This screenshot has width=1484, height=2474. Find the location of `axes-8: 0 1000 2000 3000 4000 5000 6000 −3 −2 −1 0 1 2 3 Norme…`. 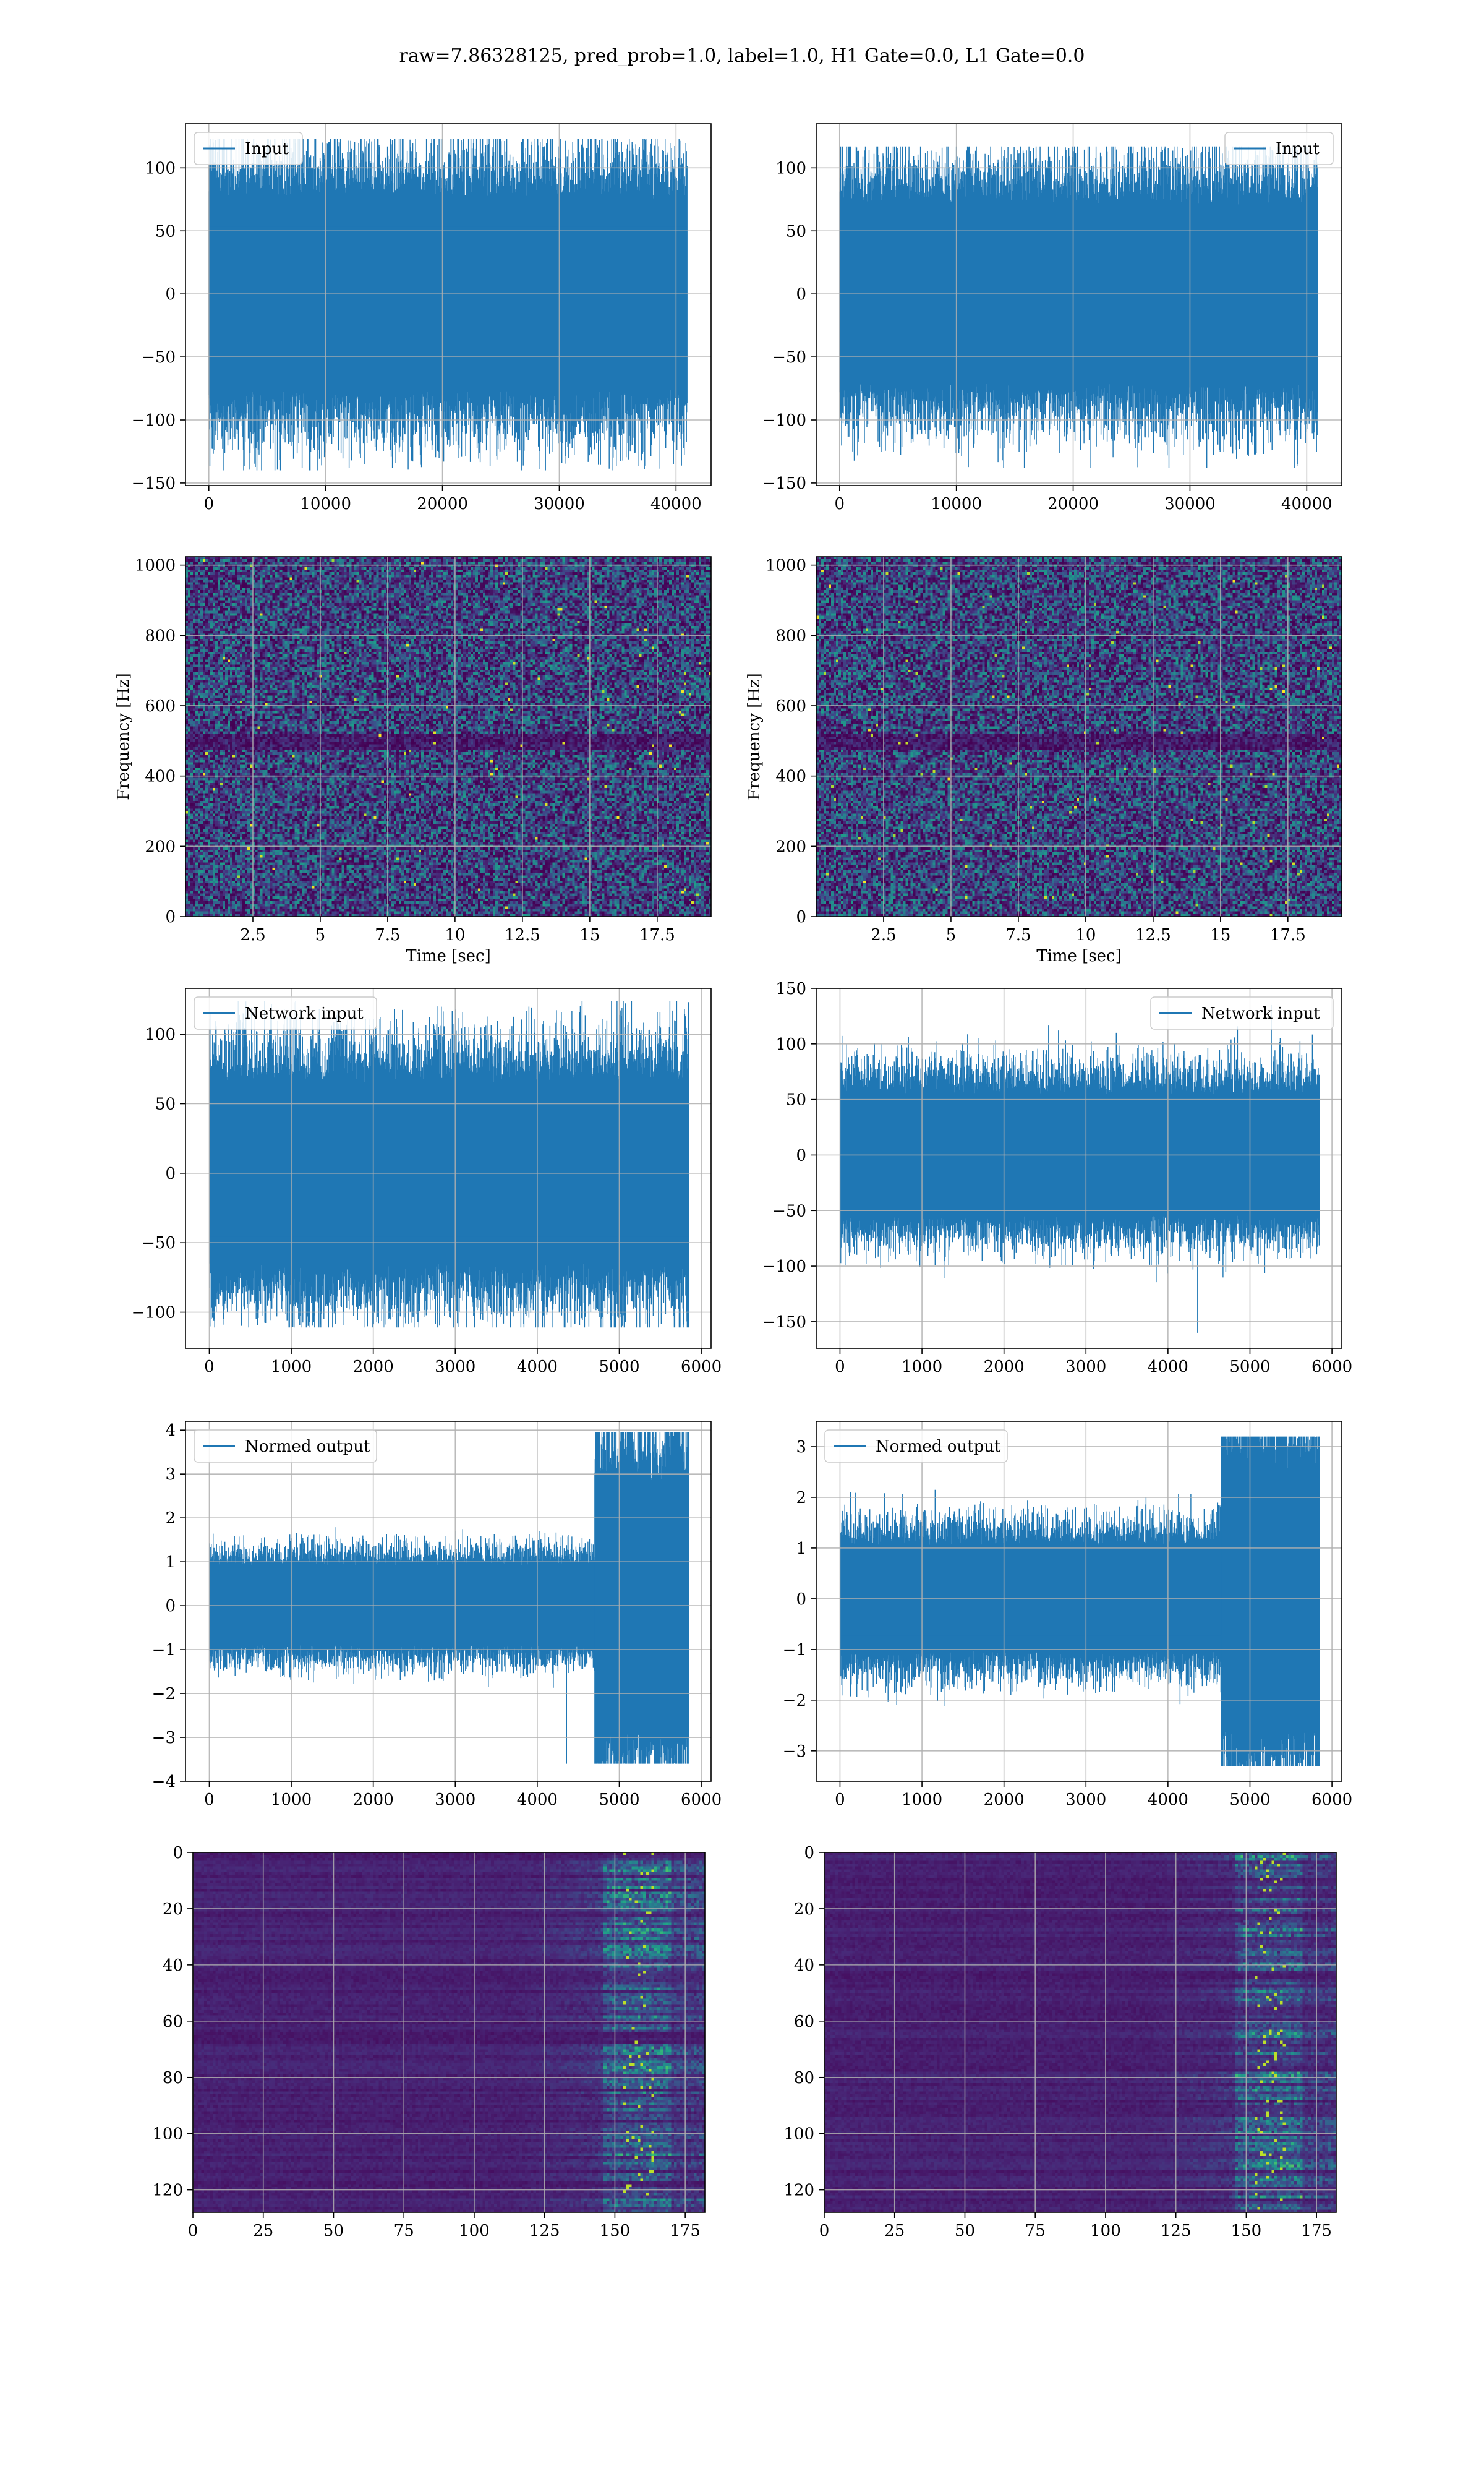

axes-8: 0 1000 2000 3000 4000 5000 6000 −3 −2 −1 0 1 2 3 Norme… is located at coordinates (1067, 1615).